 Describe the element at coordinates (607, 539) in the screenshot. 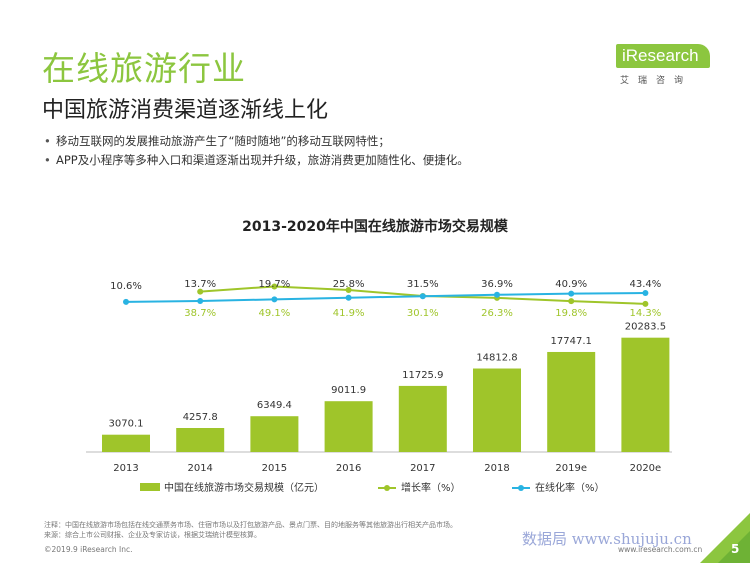

I see `watermark: 数据局 www.shujuju.cn` at that location.